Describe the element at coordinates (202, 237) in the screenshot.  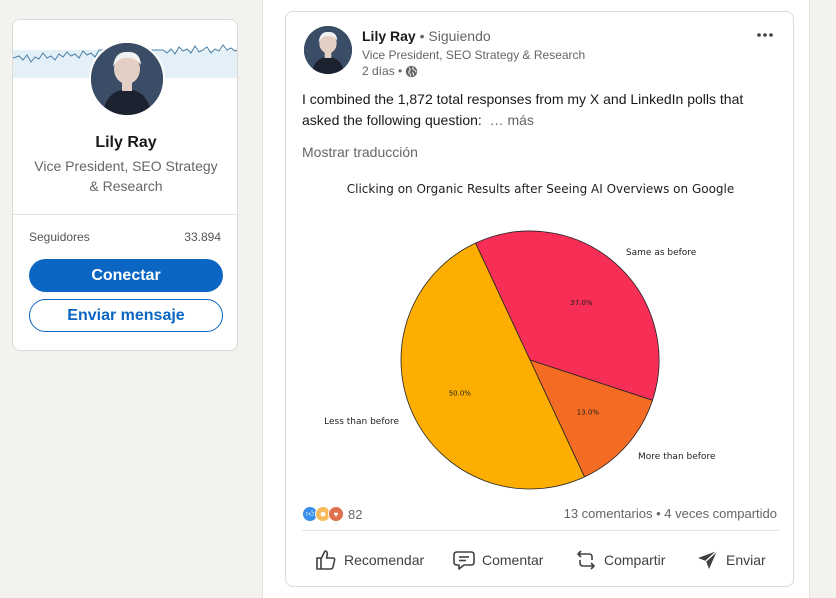
I see `followers-count: 33.894` at that location.